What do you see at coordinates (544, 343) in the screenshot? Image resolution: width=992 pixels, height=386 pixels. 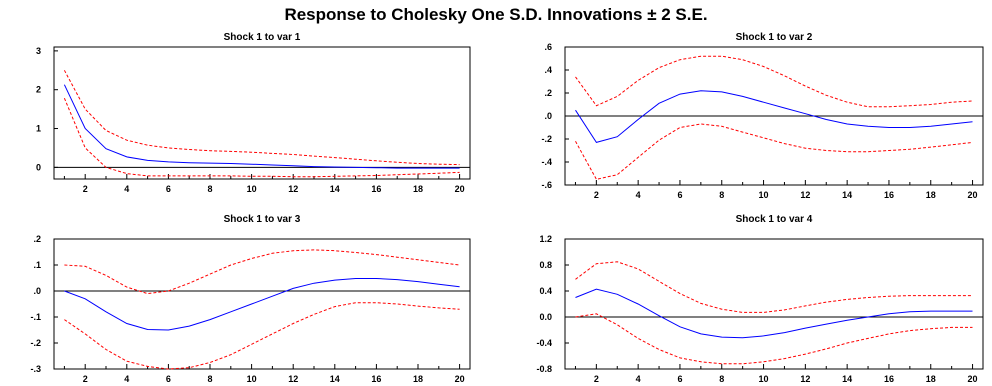 I see `y-tick-label: -0.4` at bounding box center [544, 343].